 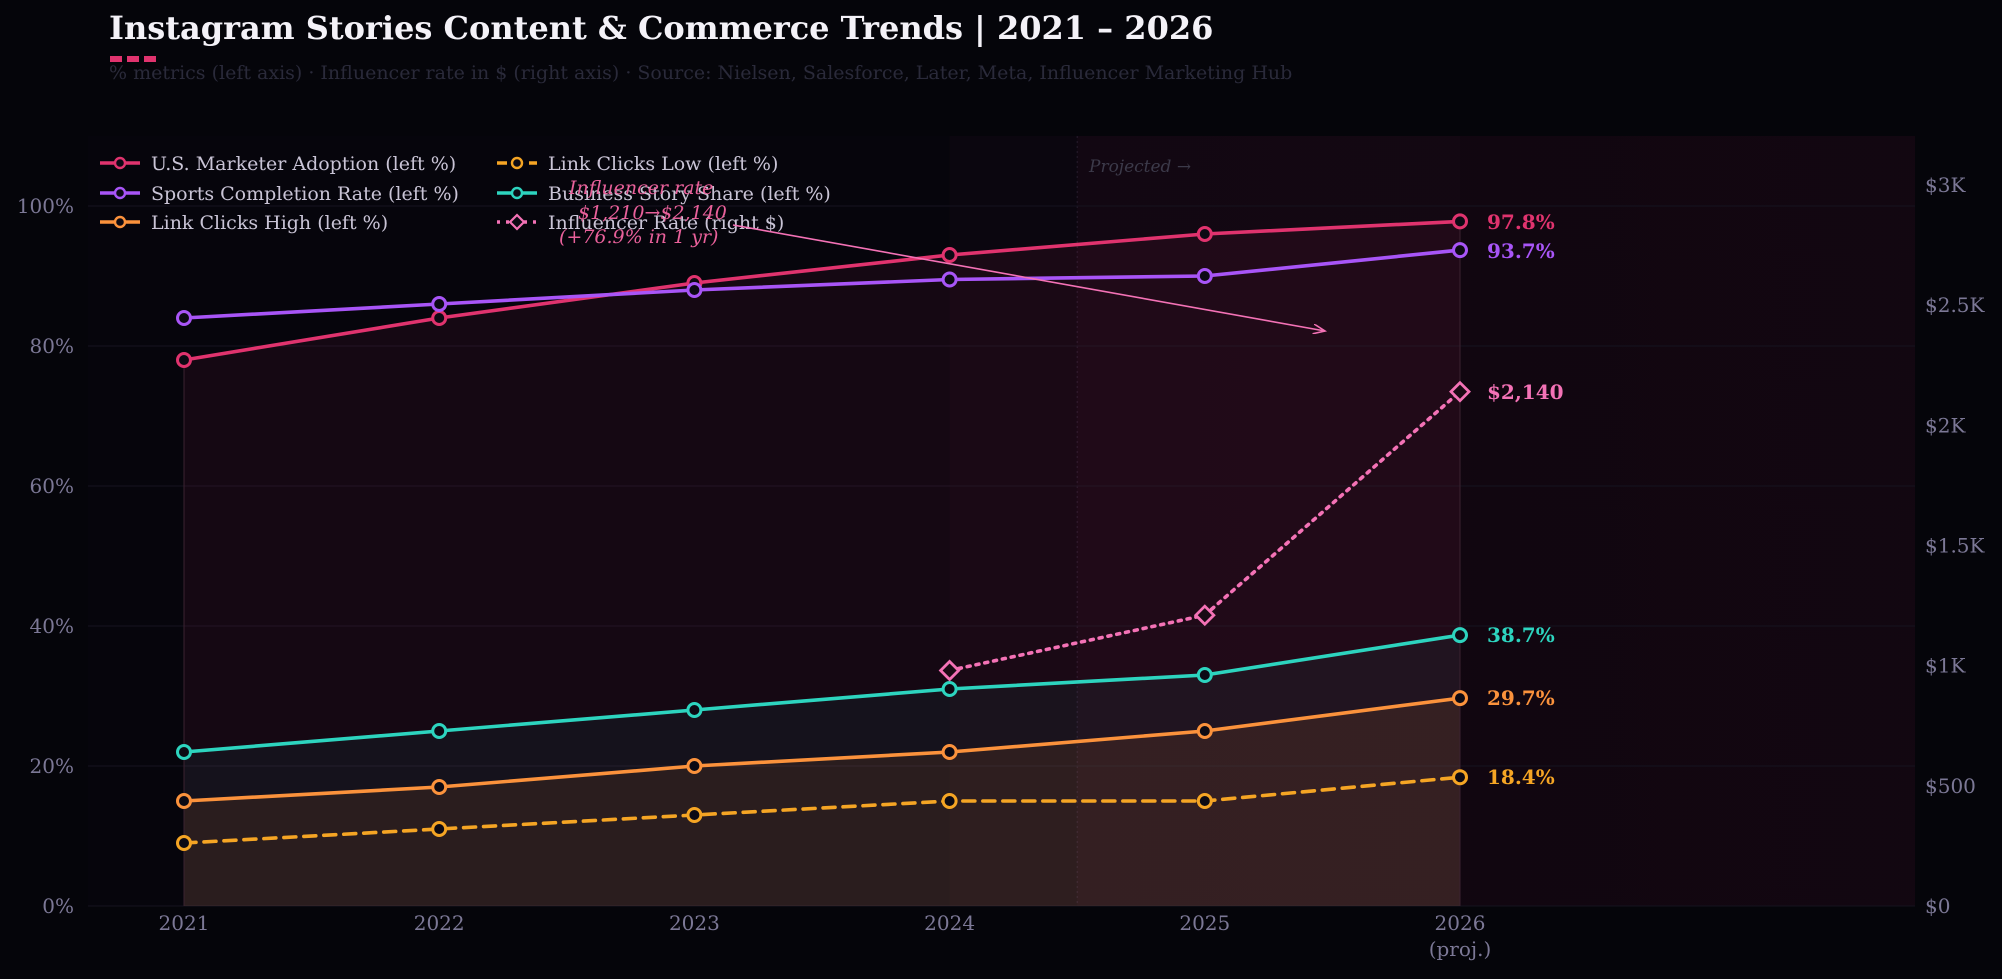 I want to click on y-right-tick-label: $3K, so click(x=1945, y=185).